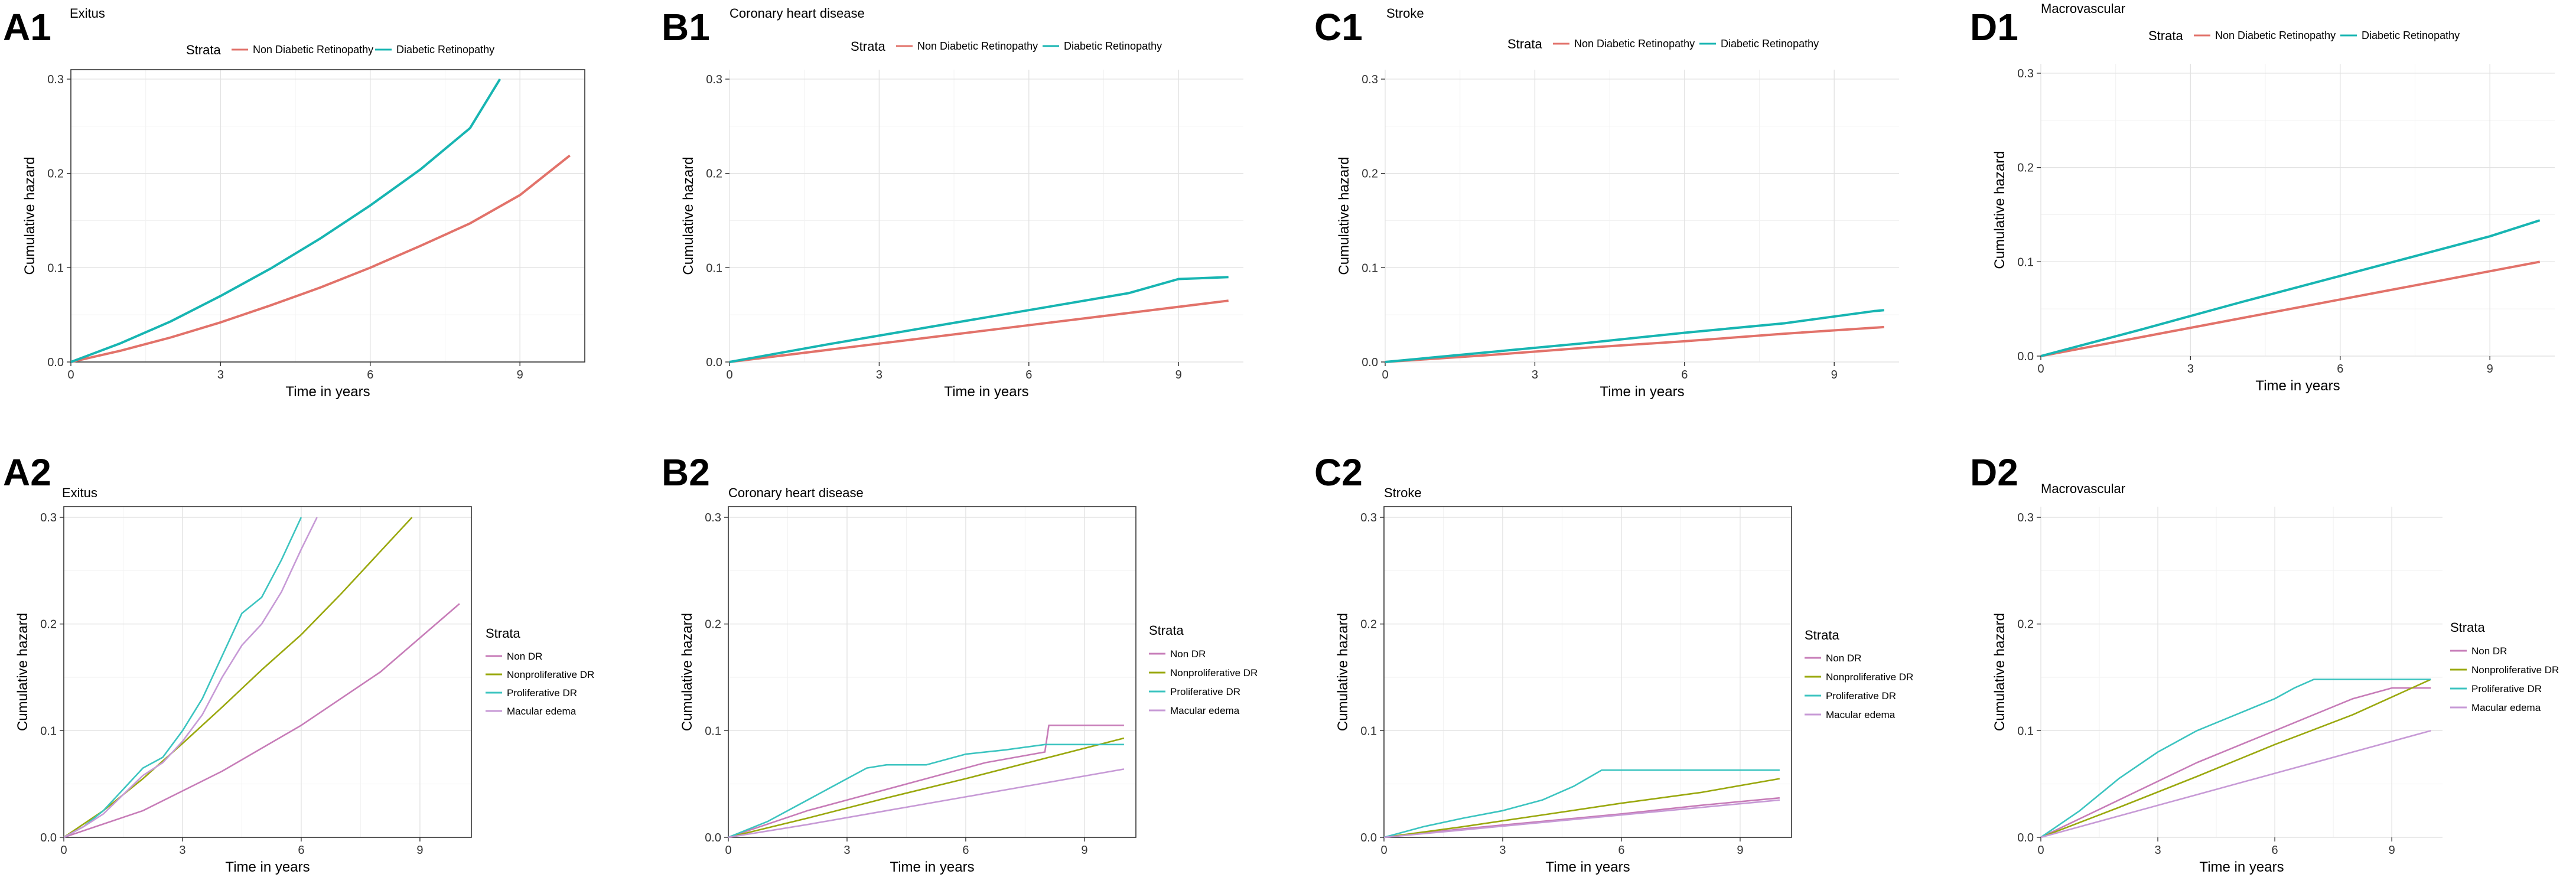 This screenshot has height=884, width=2576. I want to click on panel-label-c1: C1, so click(1338, 27).